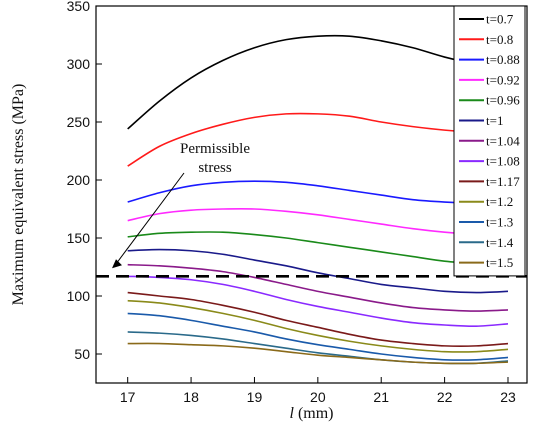 The image size is (550, 427). I want to click on annotation-arrow, so click(149, 219).